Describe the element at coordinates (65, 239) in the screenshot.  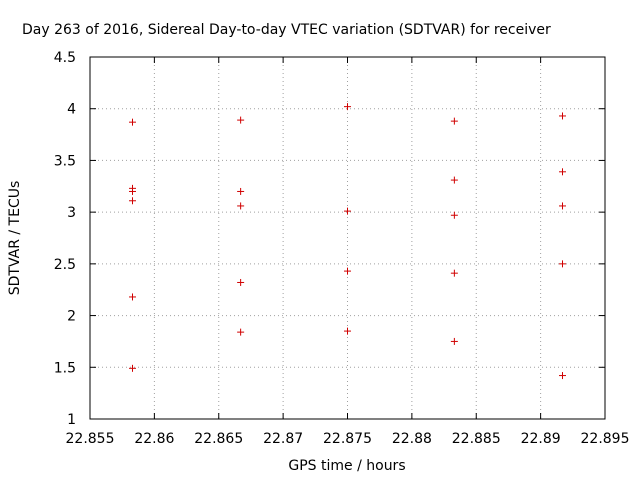
I see `y-tick-labels: 1 1.5 2 2.5 3 3.5 4 4.5` at that location.